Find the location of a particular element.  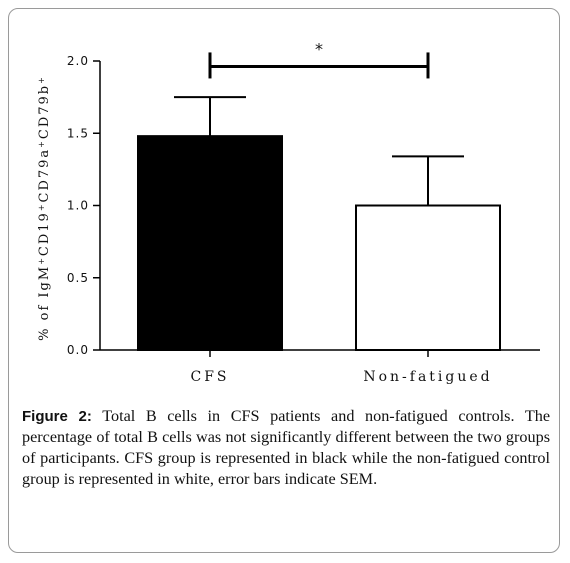

y-axis-label-part-2: CD19 is located at coordinates (44, 233).